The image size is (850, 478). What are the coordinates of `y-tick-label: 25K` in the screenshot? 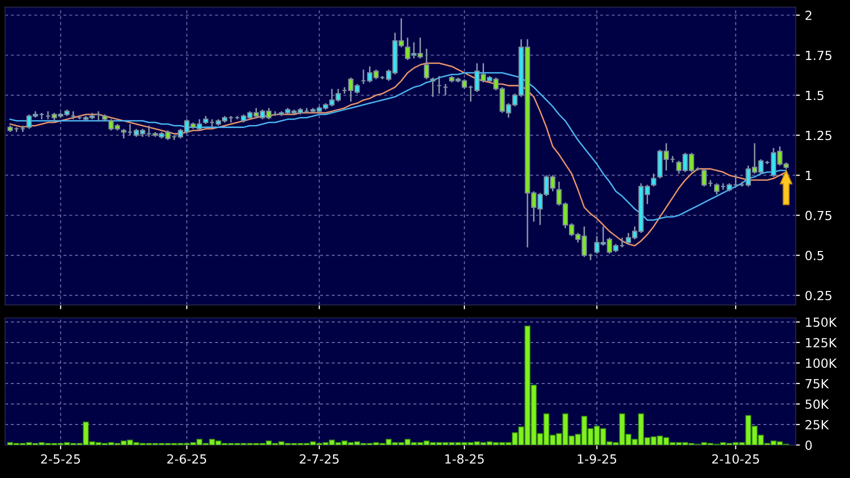 It's located at (817, 425).